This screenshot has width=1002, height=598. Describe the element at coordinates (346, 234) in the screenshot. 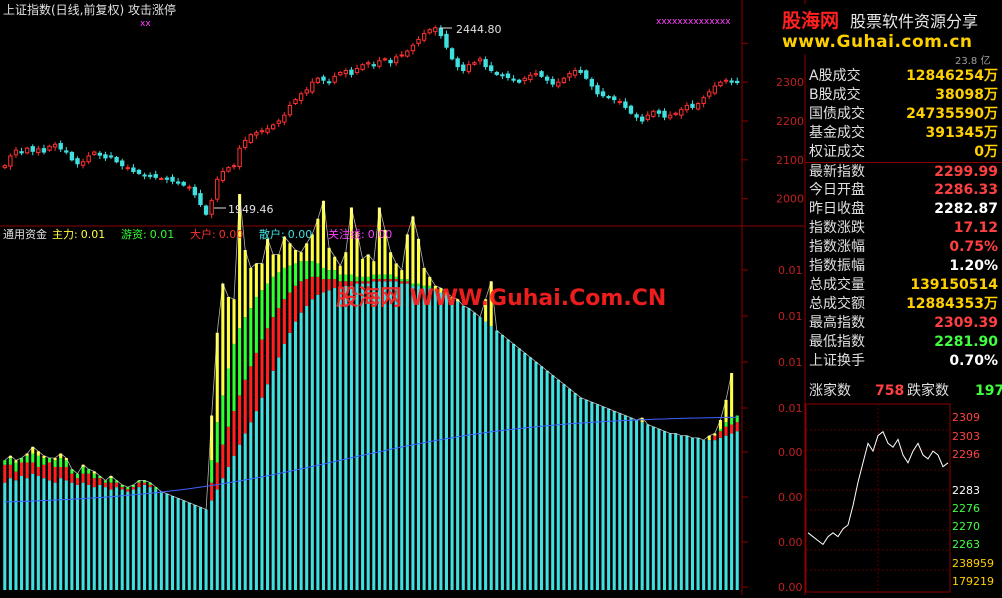

I see `legend-label: 关注线:` at that location.